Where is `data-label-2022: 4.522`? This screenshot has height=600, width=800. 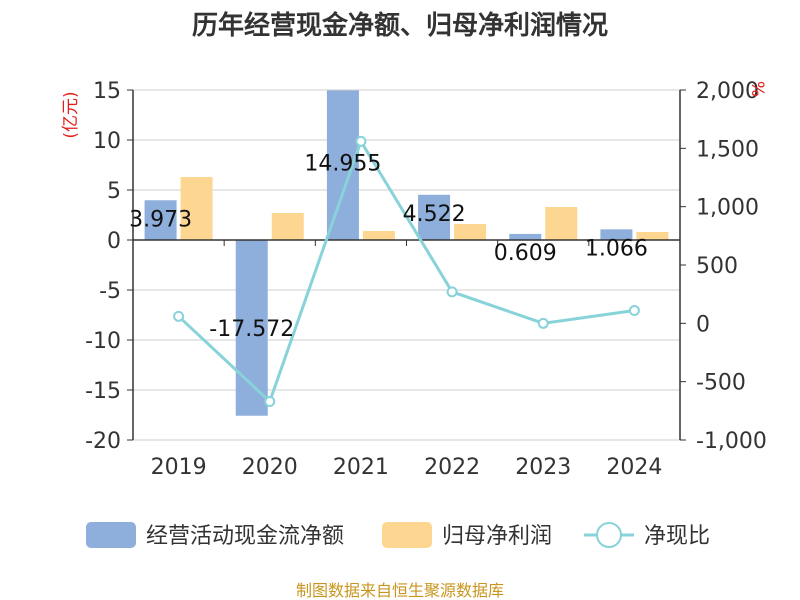 data-label-2022: 4.522 is located at coordinates (434, 214).